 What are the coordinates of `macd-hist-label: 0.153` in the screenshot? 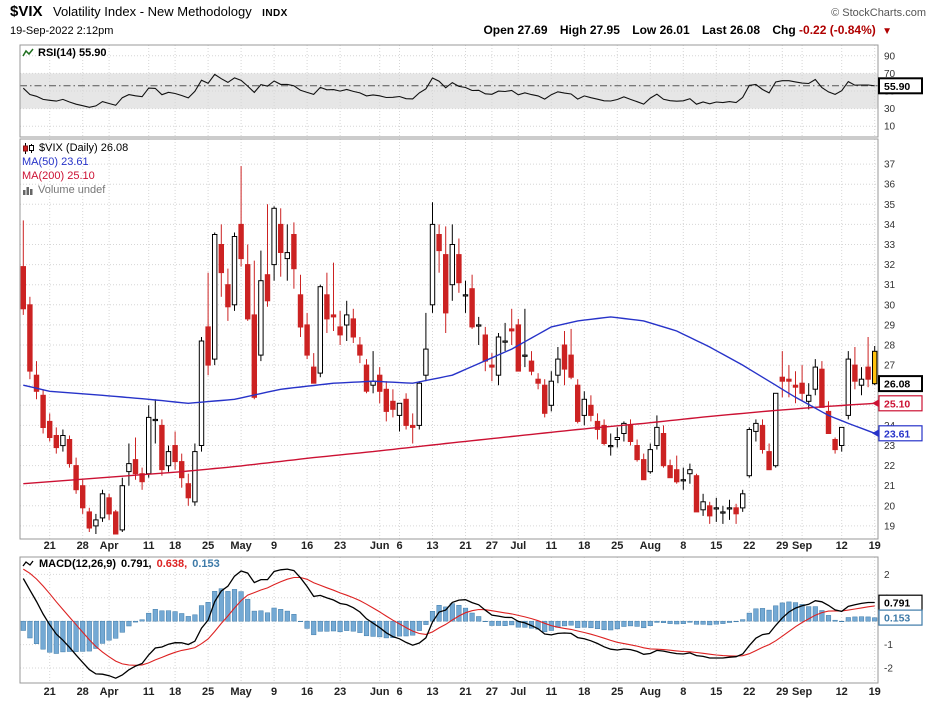 It's located at (897, 619).